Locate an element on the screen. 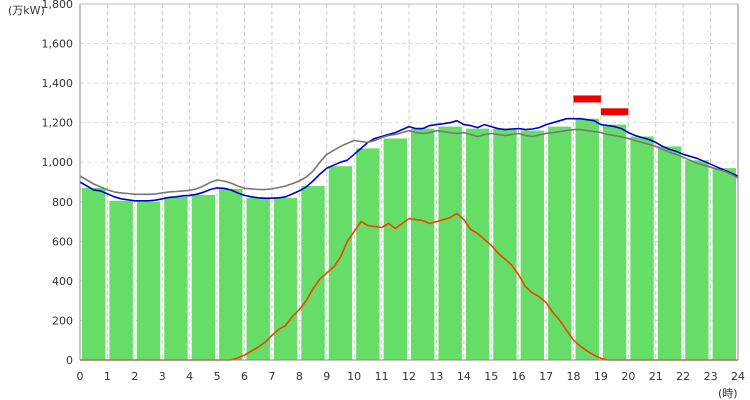 The width and height of the screenshot is (750, 400). series-line is located at coordinates (409, 162).